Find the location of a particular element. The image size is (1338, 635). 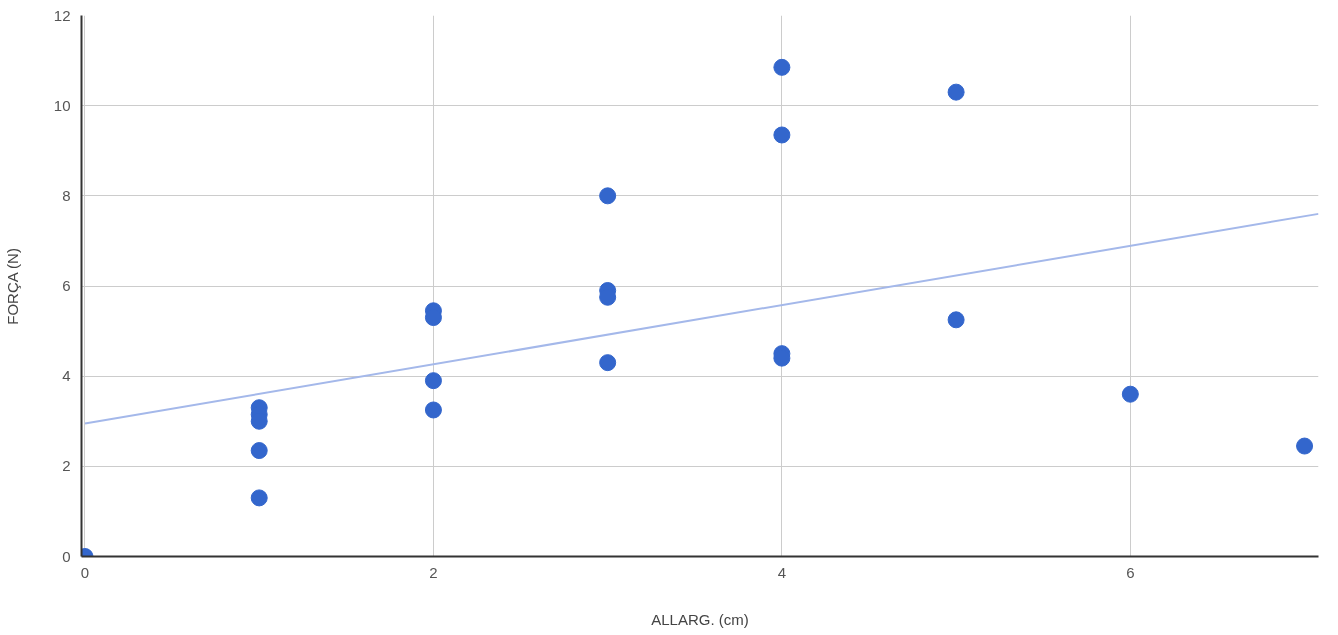

x-tick-label: 6 is located at coordinates (1130, 572).